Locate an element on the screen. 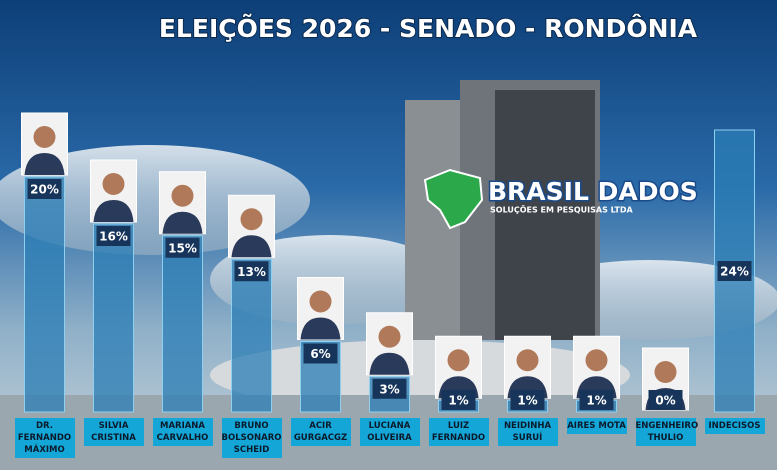  value-label: 24% is located at coordinates (734, 272).